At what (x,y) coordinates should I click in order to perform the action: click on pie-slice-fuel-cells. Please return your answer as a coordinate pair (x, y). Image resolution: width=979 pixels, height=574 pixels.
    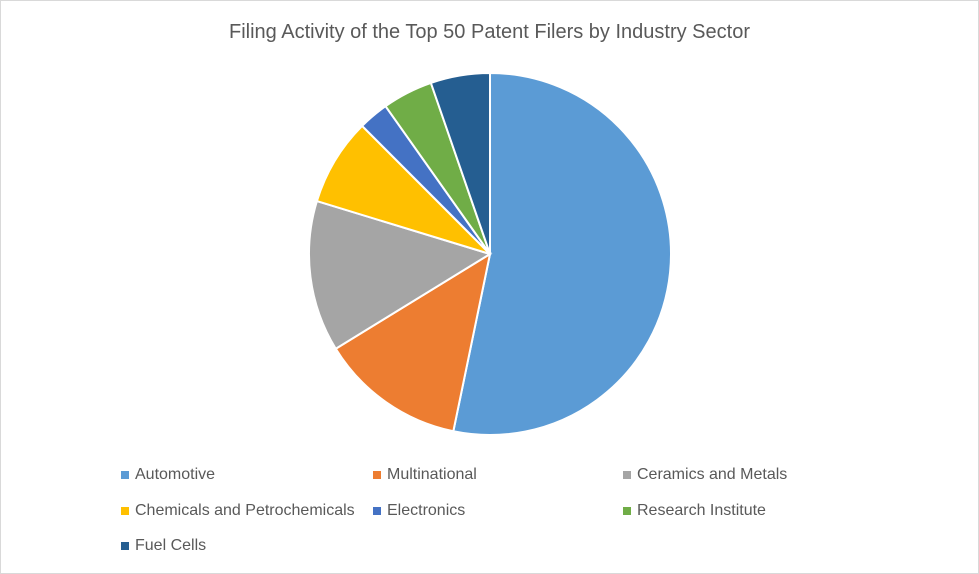
    Looking at the image, I should click on (460, 163).